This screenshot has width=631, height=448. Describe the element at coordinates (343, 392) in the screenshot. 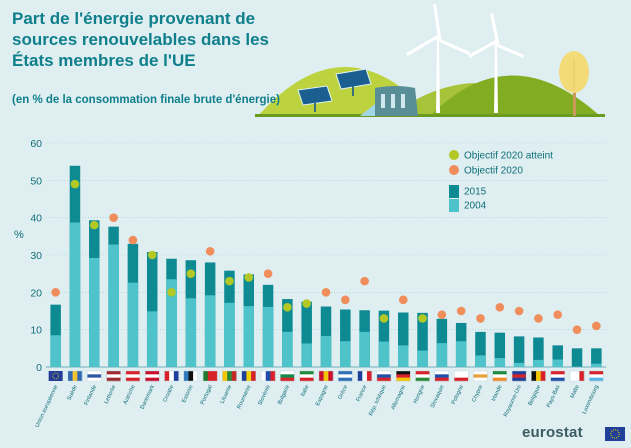

I see `country-label: Grèce` at that location.